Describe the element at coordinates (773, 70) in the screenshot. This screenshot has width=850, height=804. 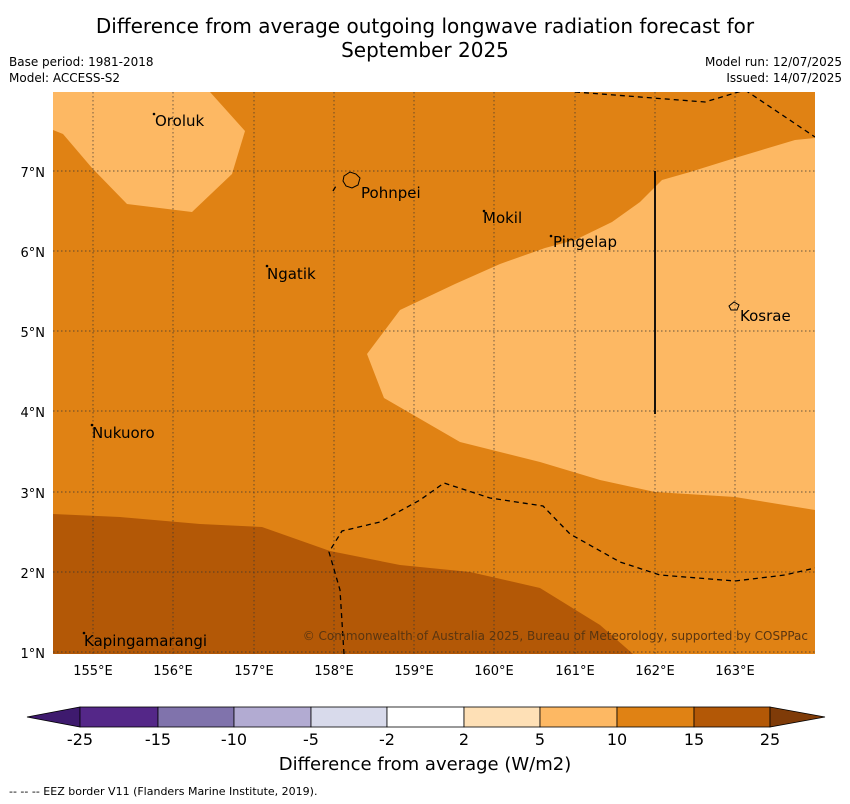
I see `meta-right: Model run: 12/07/2025 Issued: 14/07/2025` at that location.